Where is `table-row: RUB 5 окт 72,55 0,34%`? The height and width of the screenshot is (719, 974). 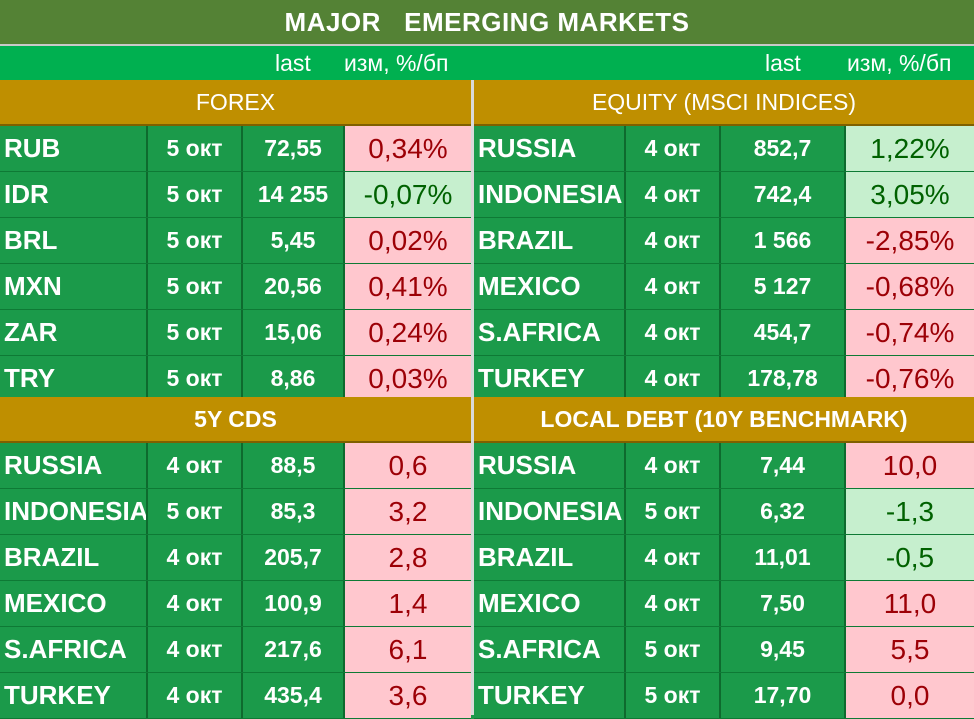 table-row: RUB 5 окт 72,55 0,34% is located at coordinates (235, 149).